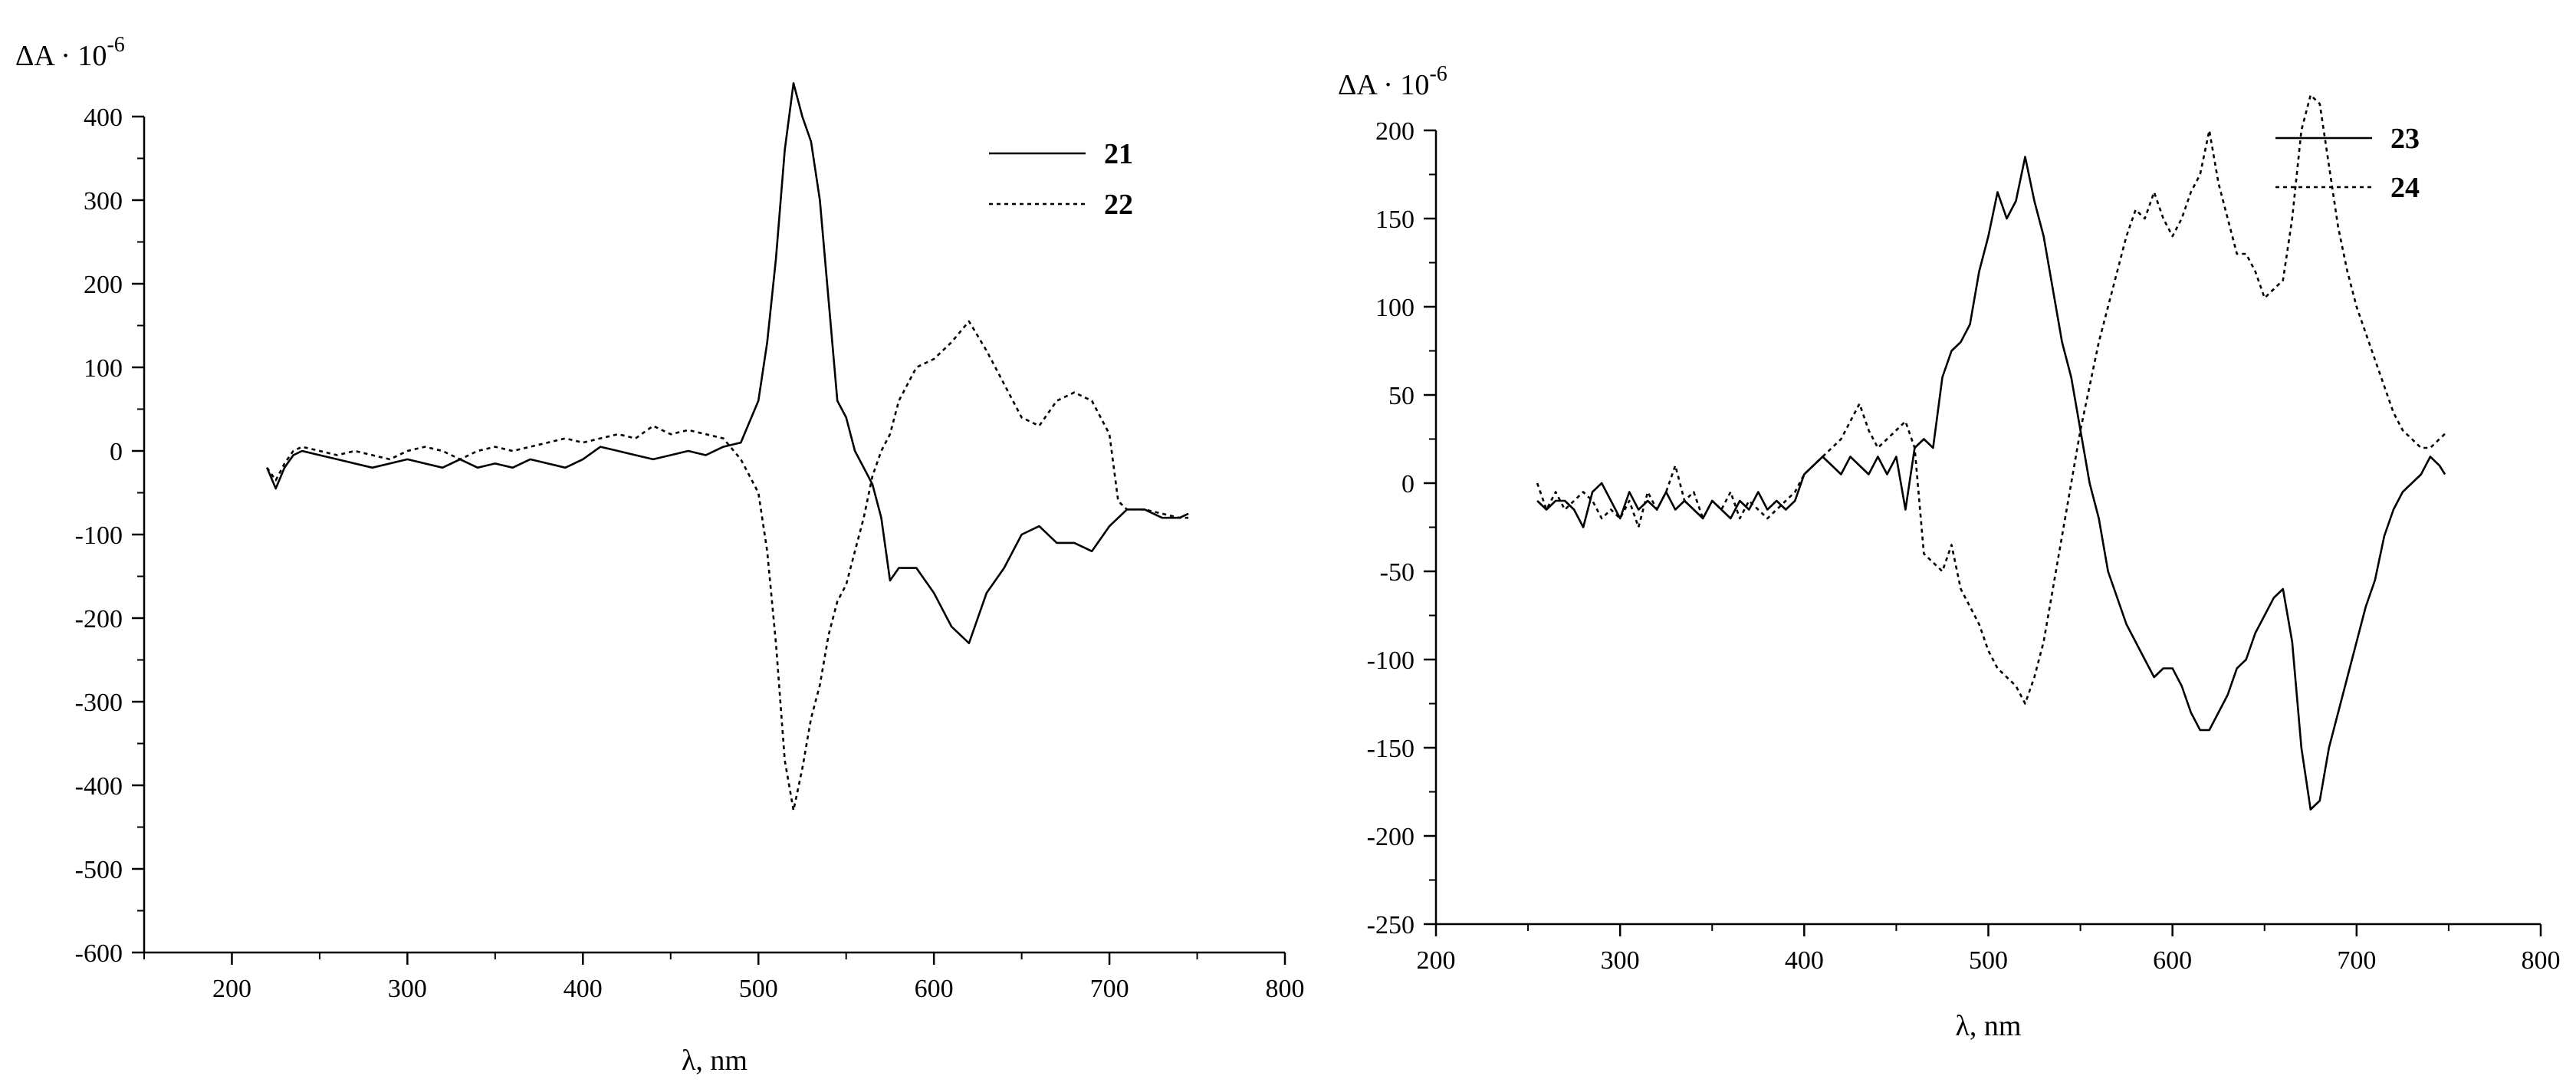  What do you see at coordinates (1401, 396) in the screenshot?
I see `y-tick-label: 50` at bounding box center [1401, 396].